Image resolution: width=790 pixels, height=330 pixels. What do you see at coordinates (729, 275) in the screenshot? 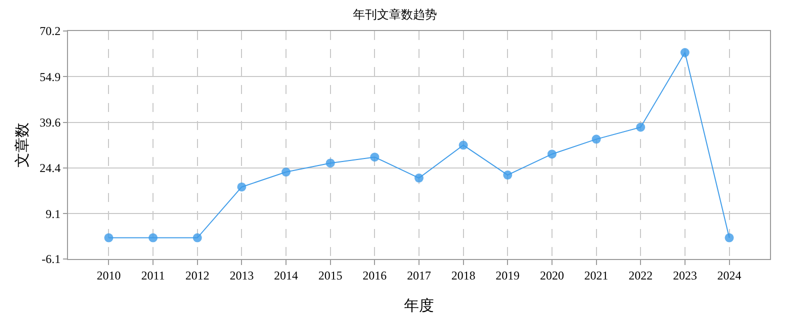
I see `x-tick-label: 2024` at bounding box center [729, 275].